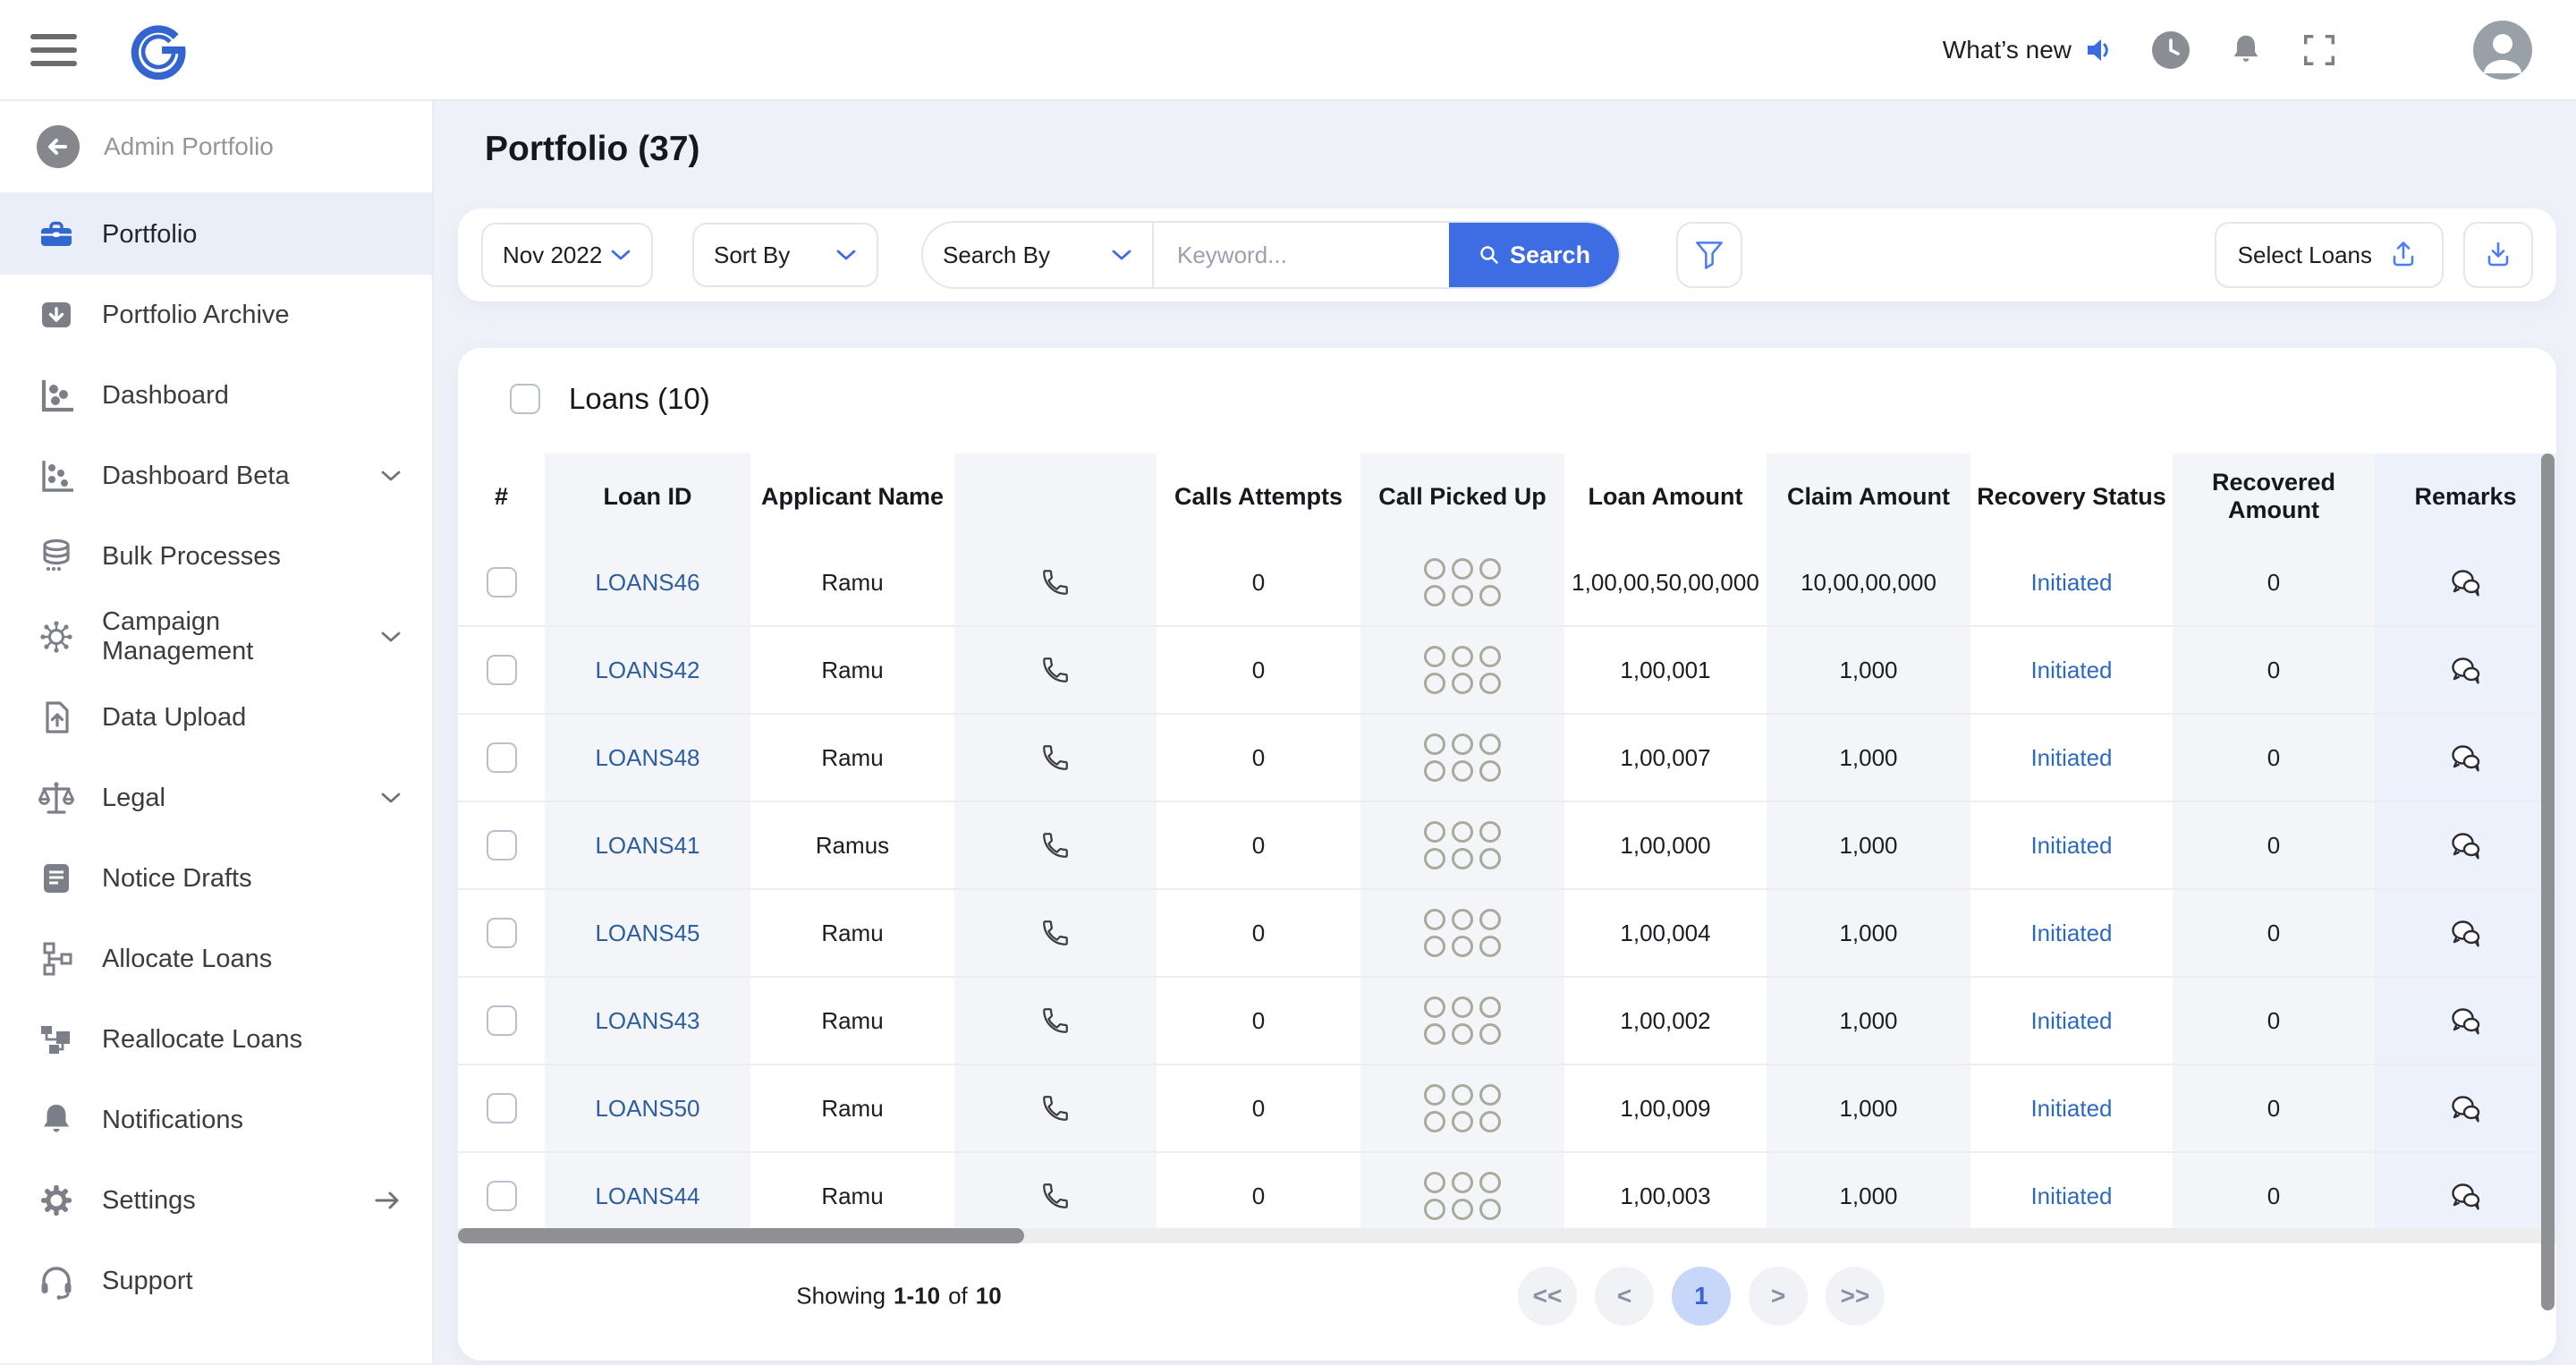  I want to click on sidebar-item-campaign-management: Campaign Management, so click(216, 637).